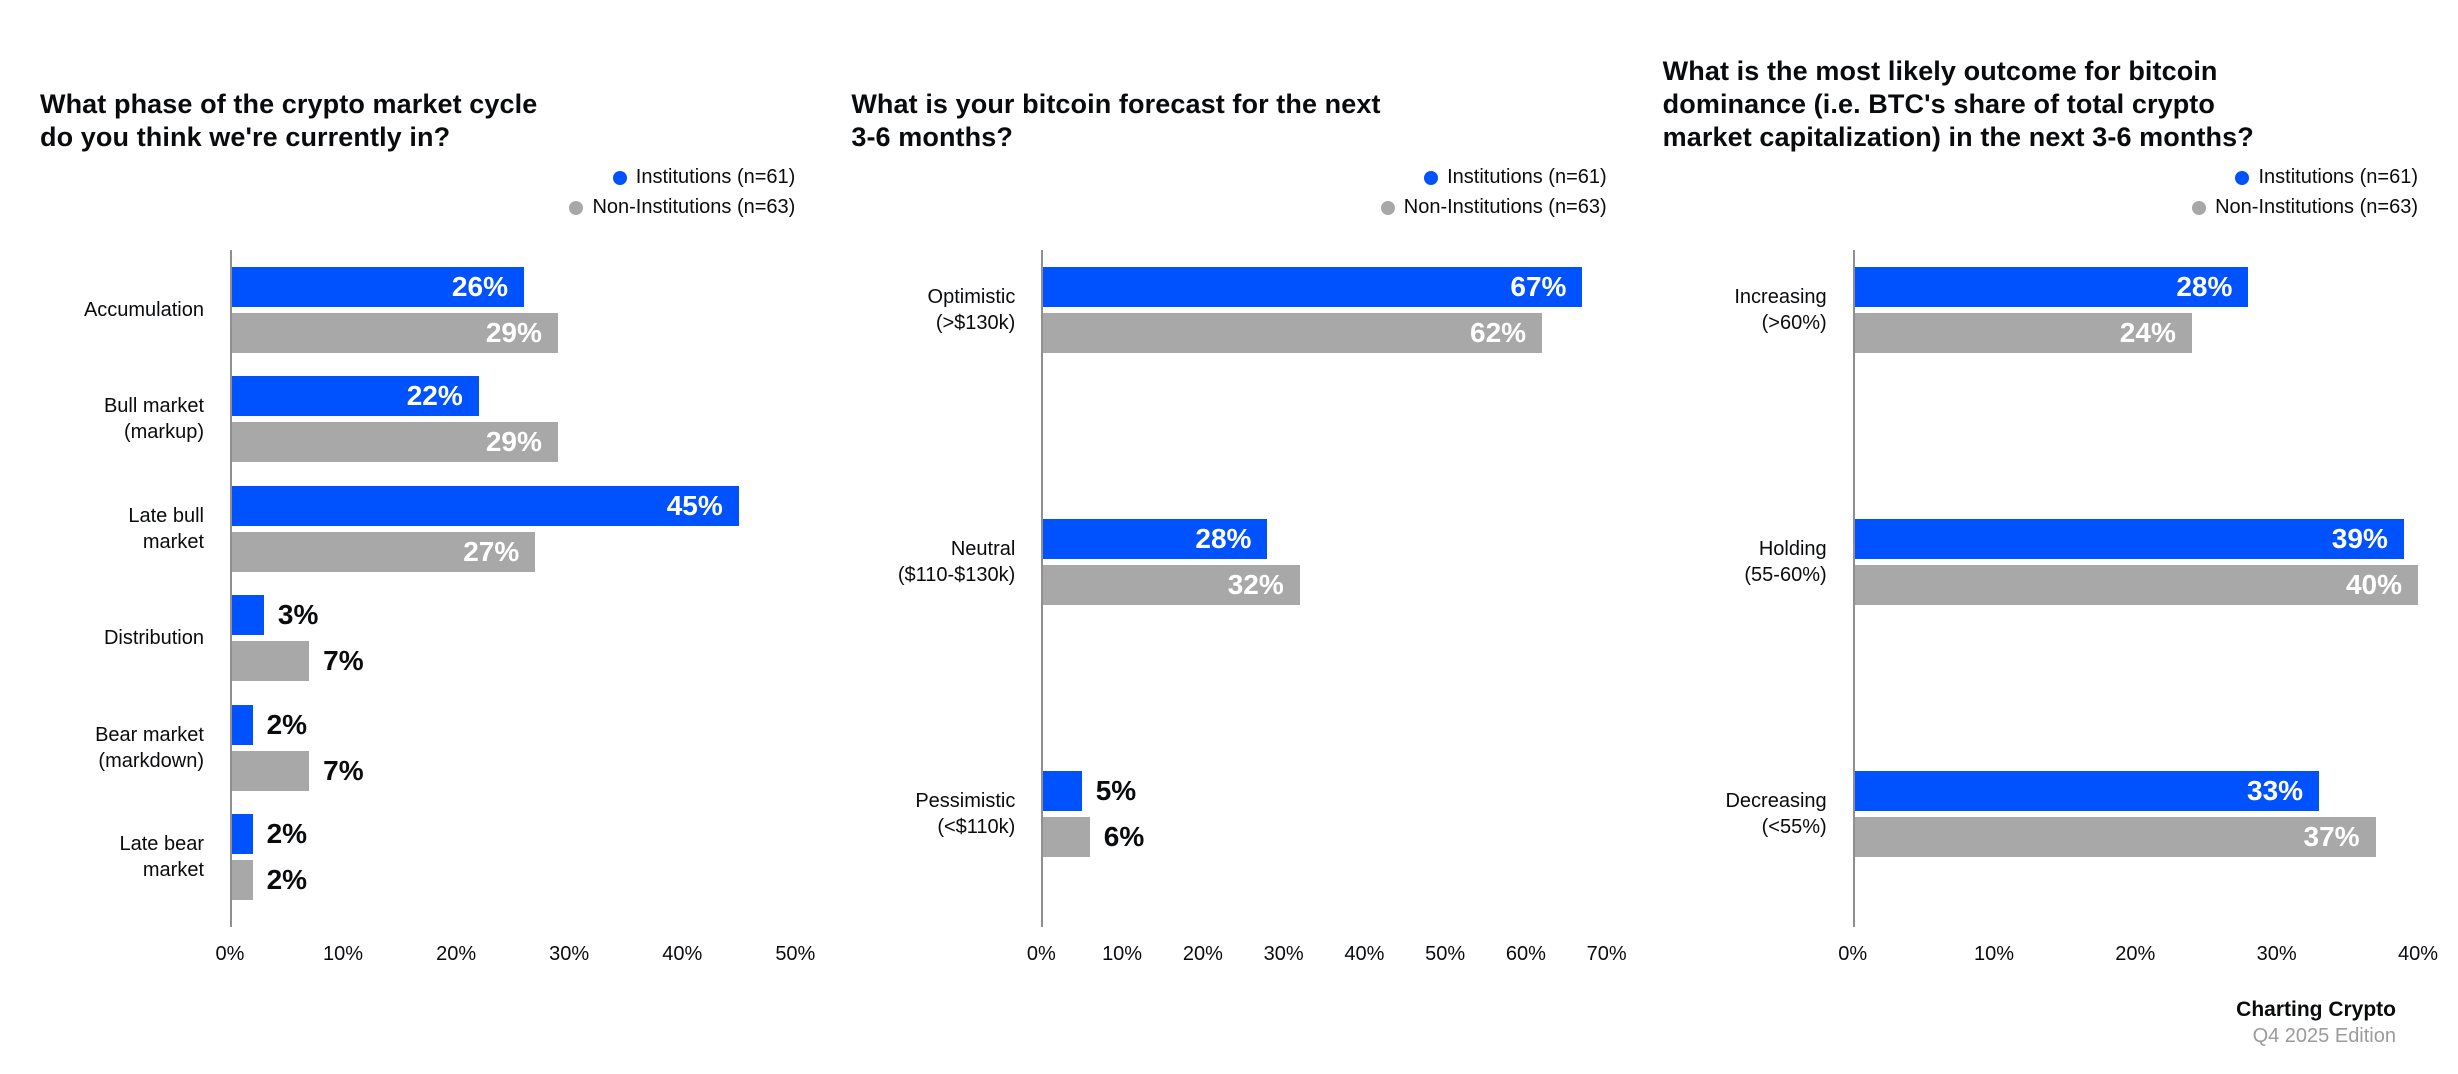  Describe the element at coordinates (512, 528) in the screenshot. I see `bar-pair: 45% 27%` at that location.